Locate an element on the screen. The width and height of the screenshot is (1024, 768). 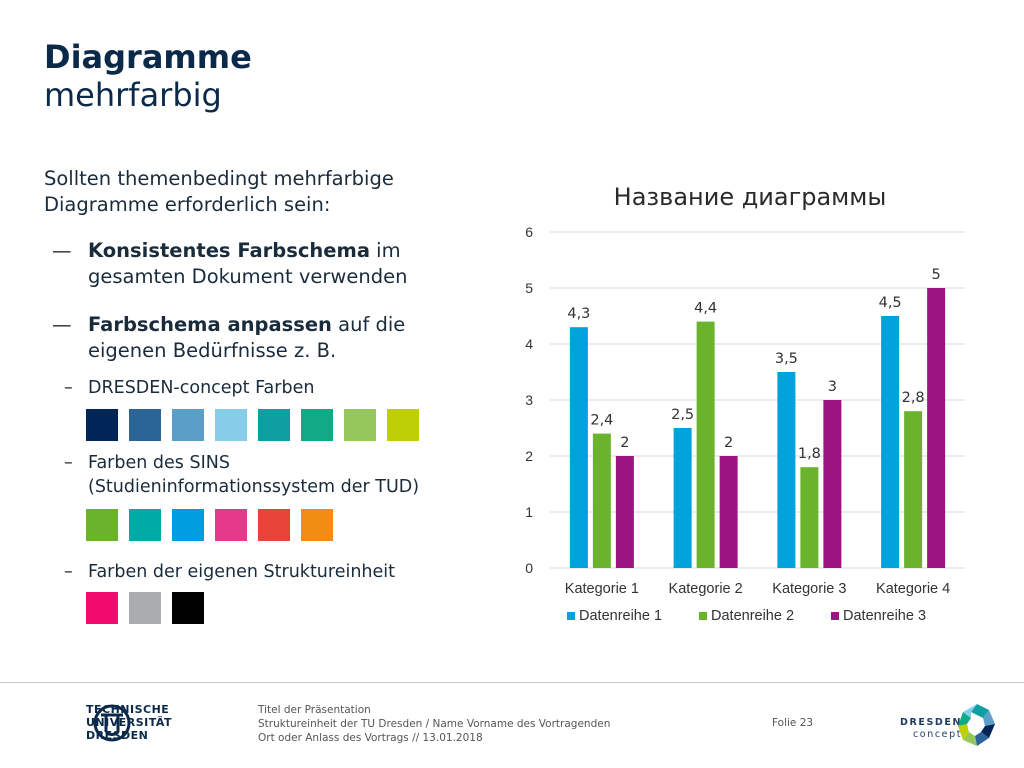
bullet-text: auf die eigenen Bedürfnisse z. B. is located at coordinates (247, 337).